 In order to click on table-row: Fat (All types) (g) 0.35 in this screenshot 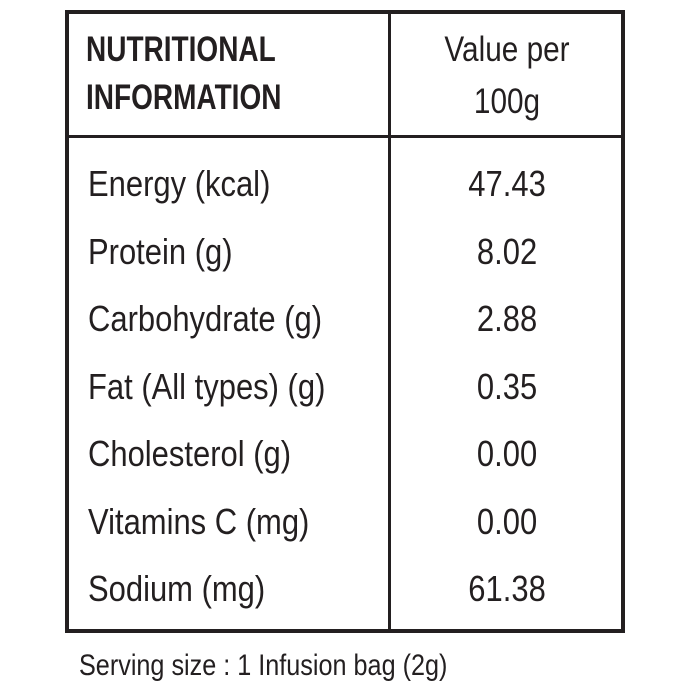, I will do `click(345, 389)`.